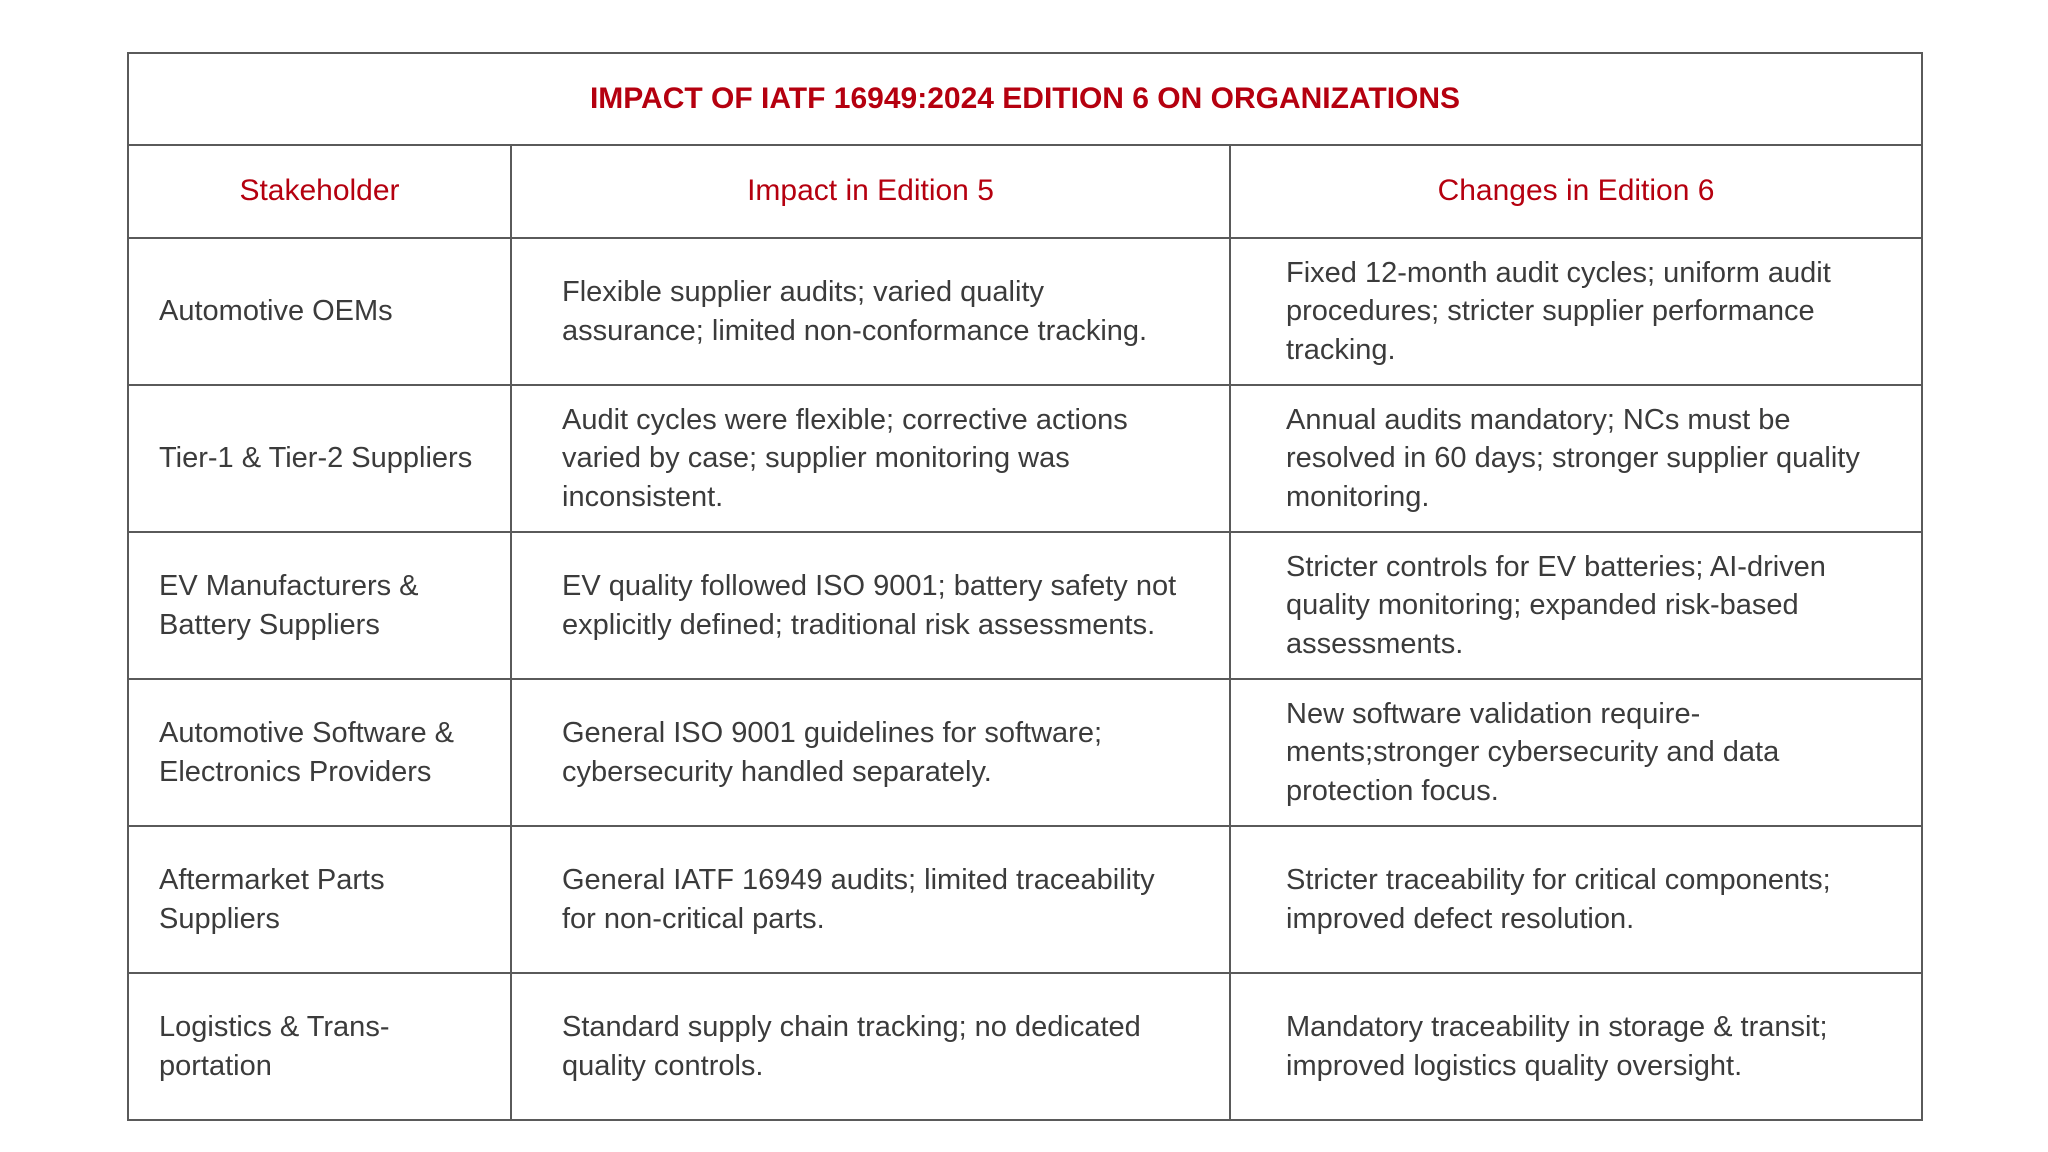  What do you see at coordinates (319, 605) in the screenshot?
I see `stakeholder-cell: EV Manufacturers & Battery Suppliers` at bounding box center [319, 605].